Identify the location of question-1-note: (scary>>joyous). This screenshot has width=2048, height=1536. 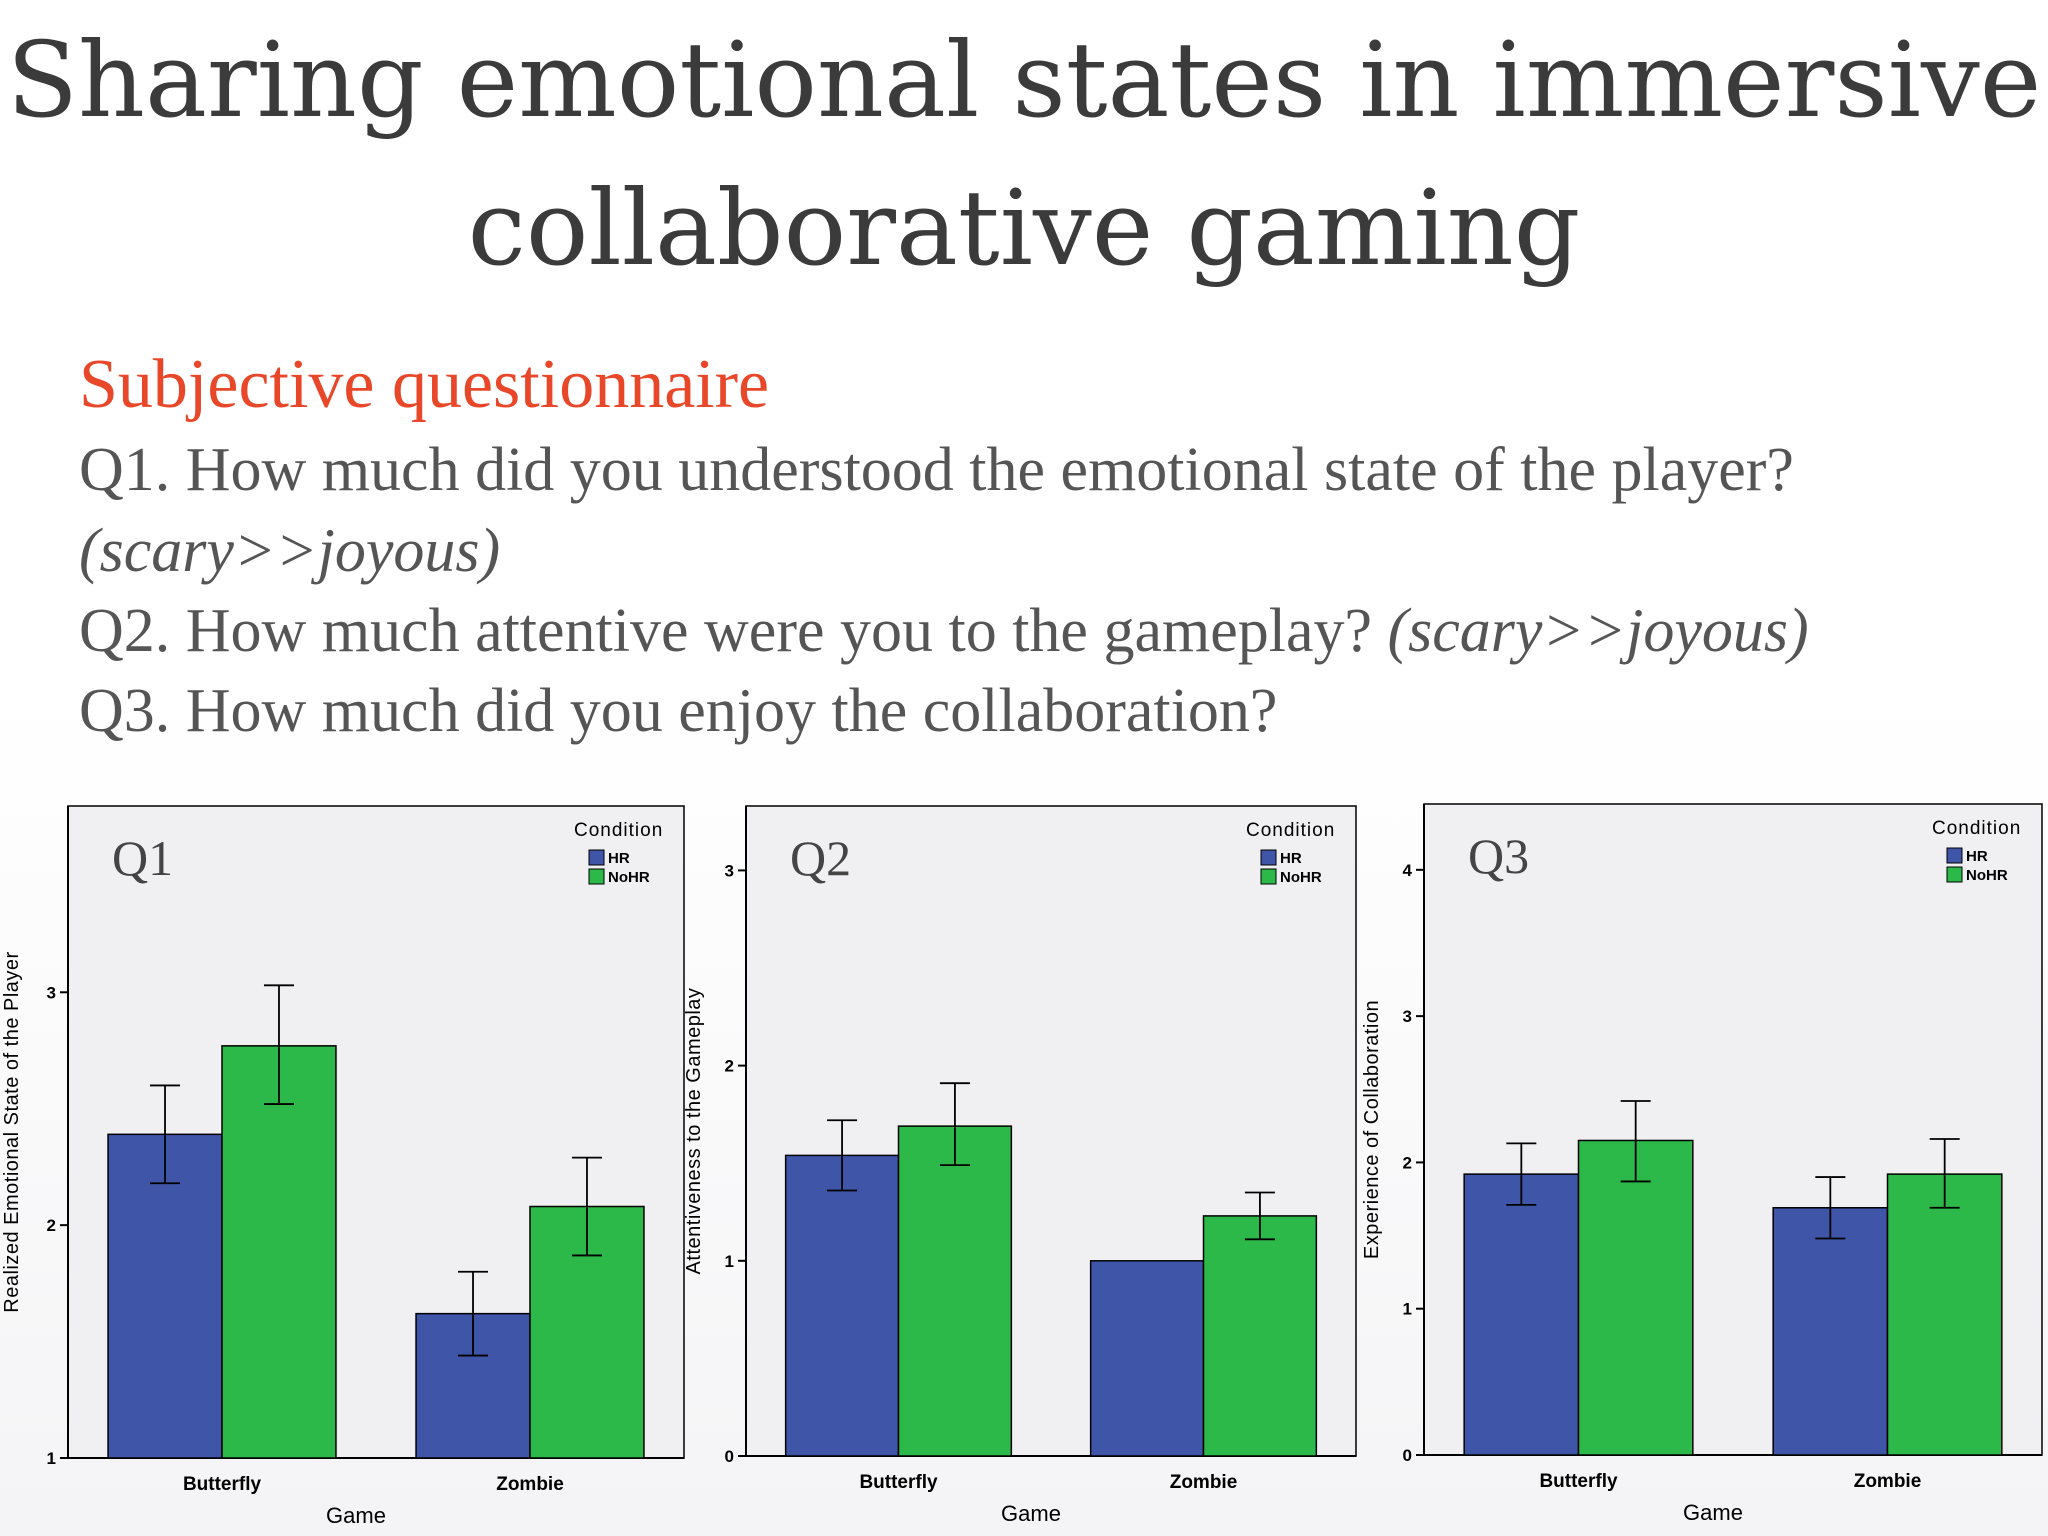
(290, 551).